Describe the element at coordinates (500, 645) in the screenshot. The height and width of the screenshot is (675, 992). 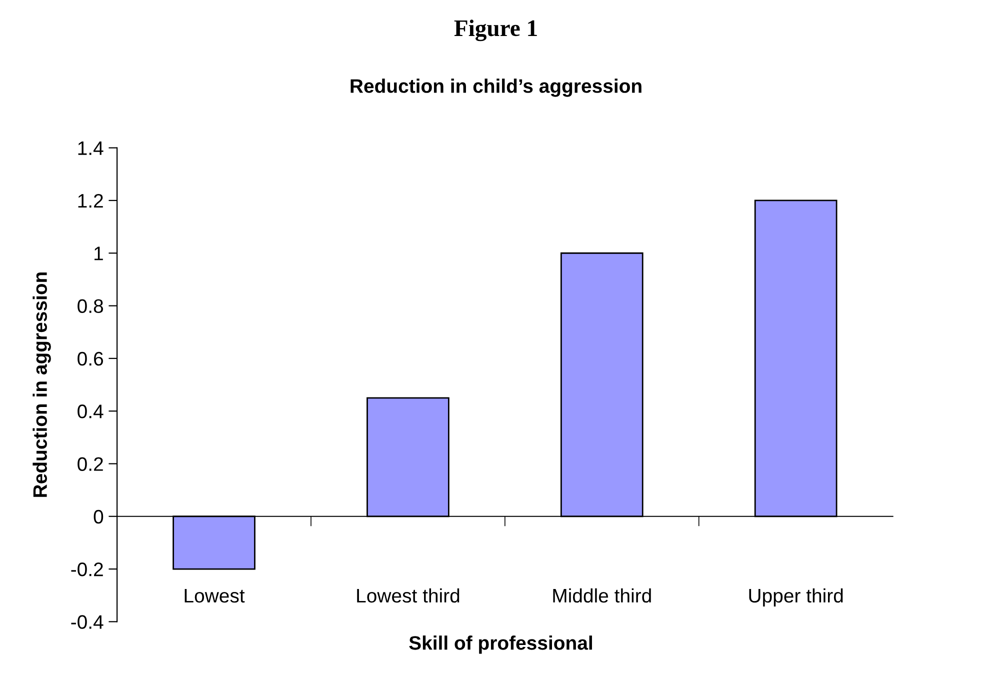
I see `x-axis-title: Skill of professional` at that location.